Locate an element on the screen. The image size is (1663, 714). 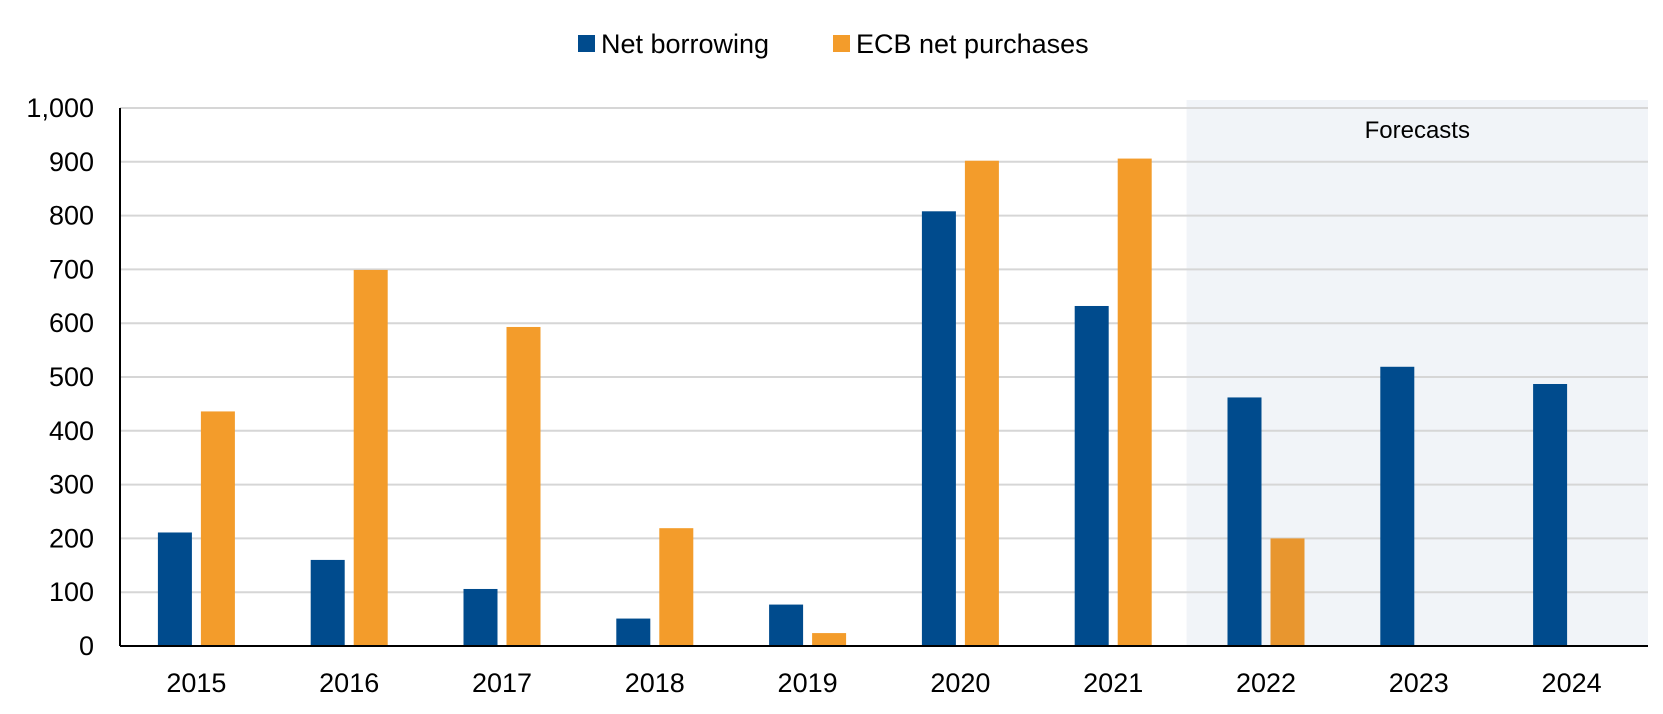
bar-ecb-net-purchases-2018 is located at coordinates (676, 587).